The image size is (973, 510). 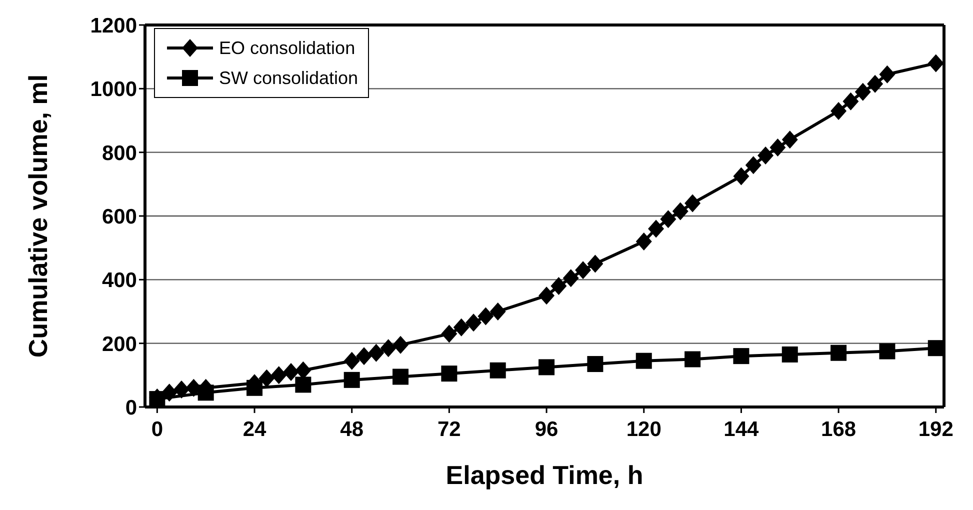 I want to click on y-tick-label: 600, so click(x=119, y=216).